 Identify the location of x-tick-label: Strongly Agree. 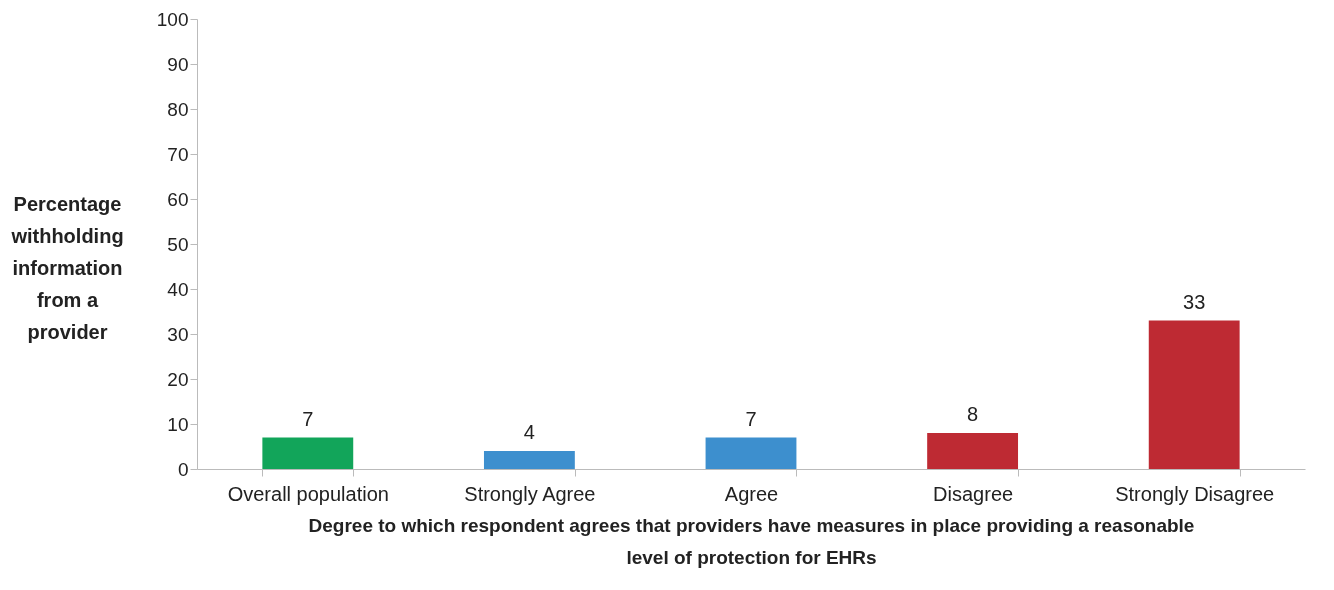
(530, 493).